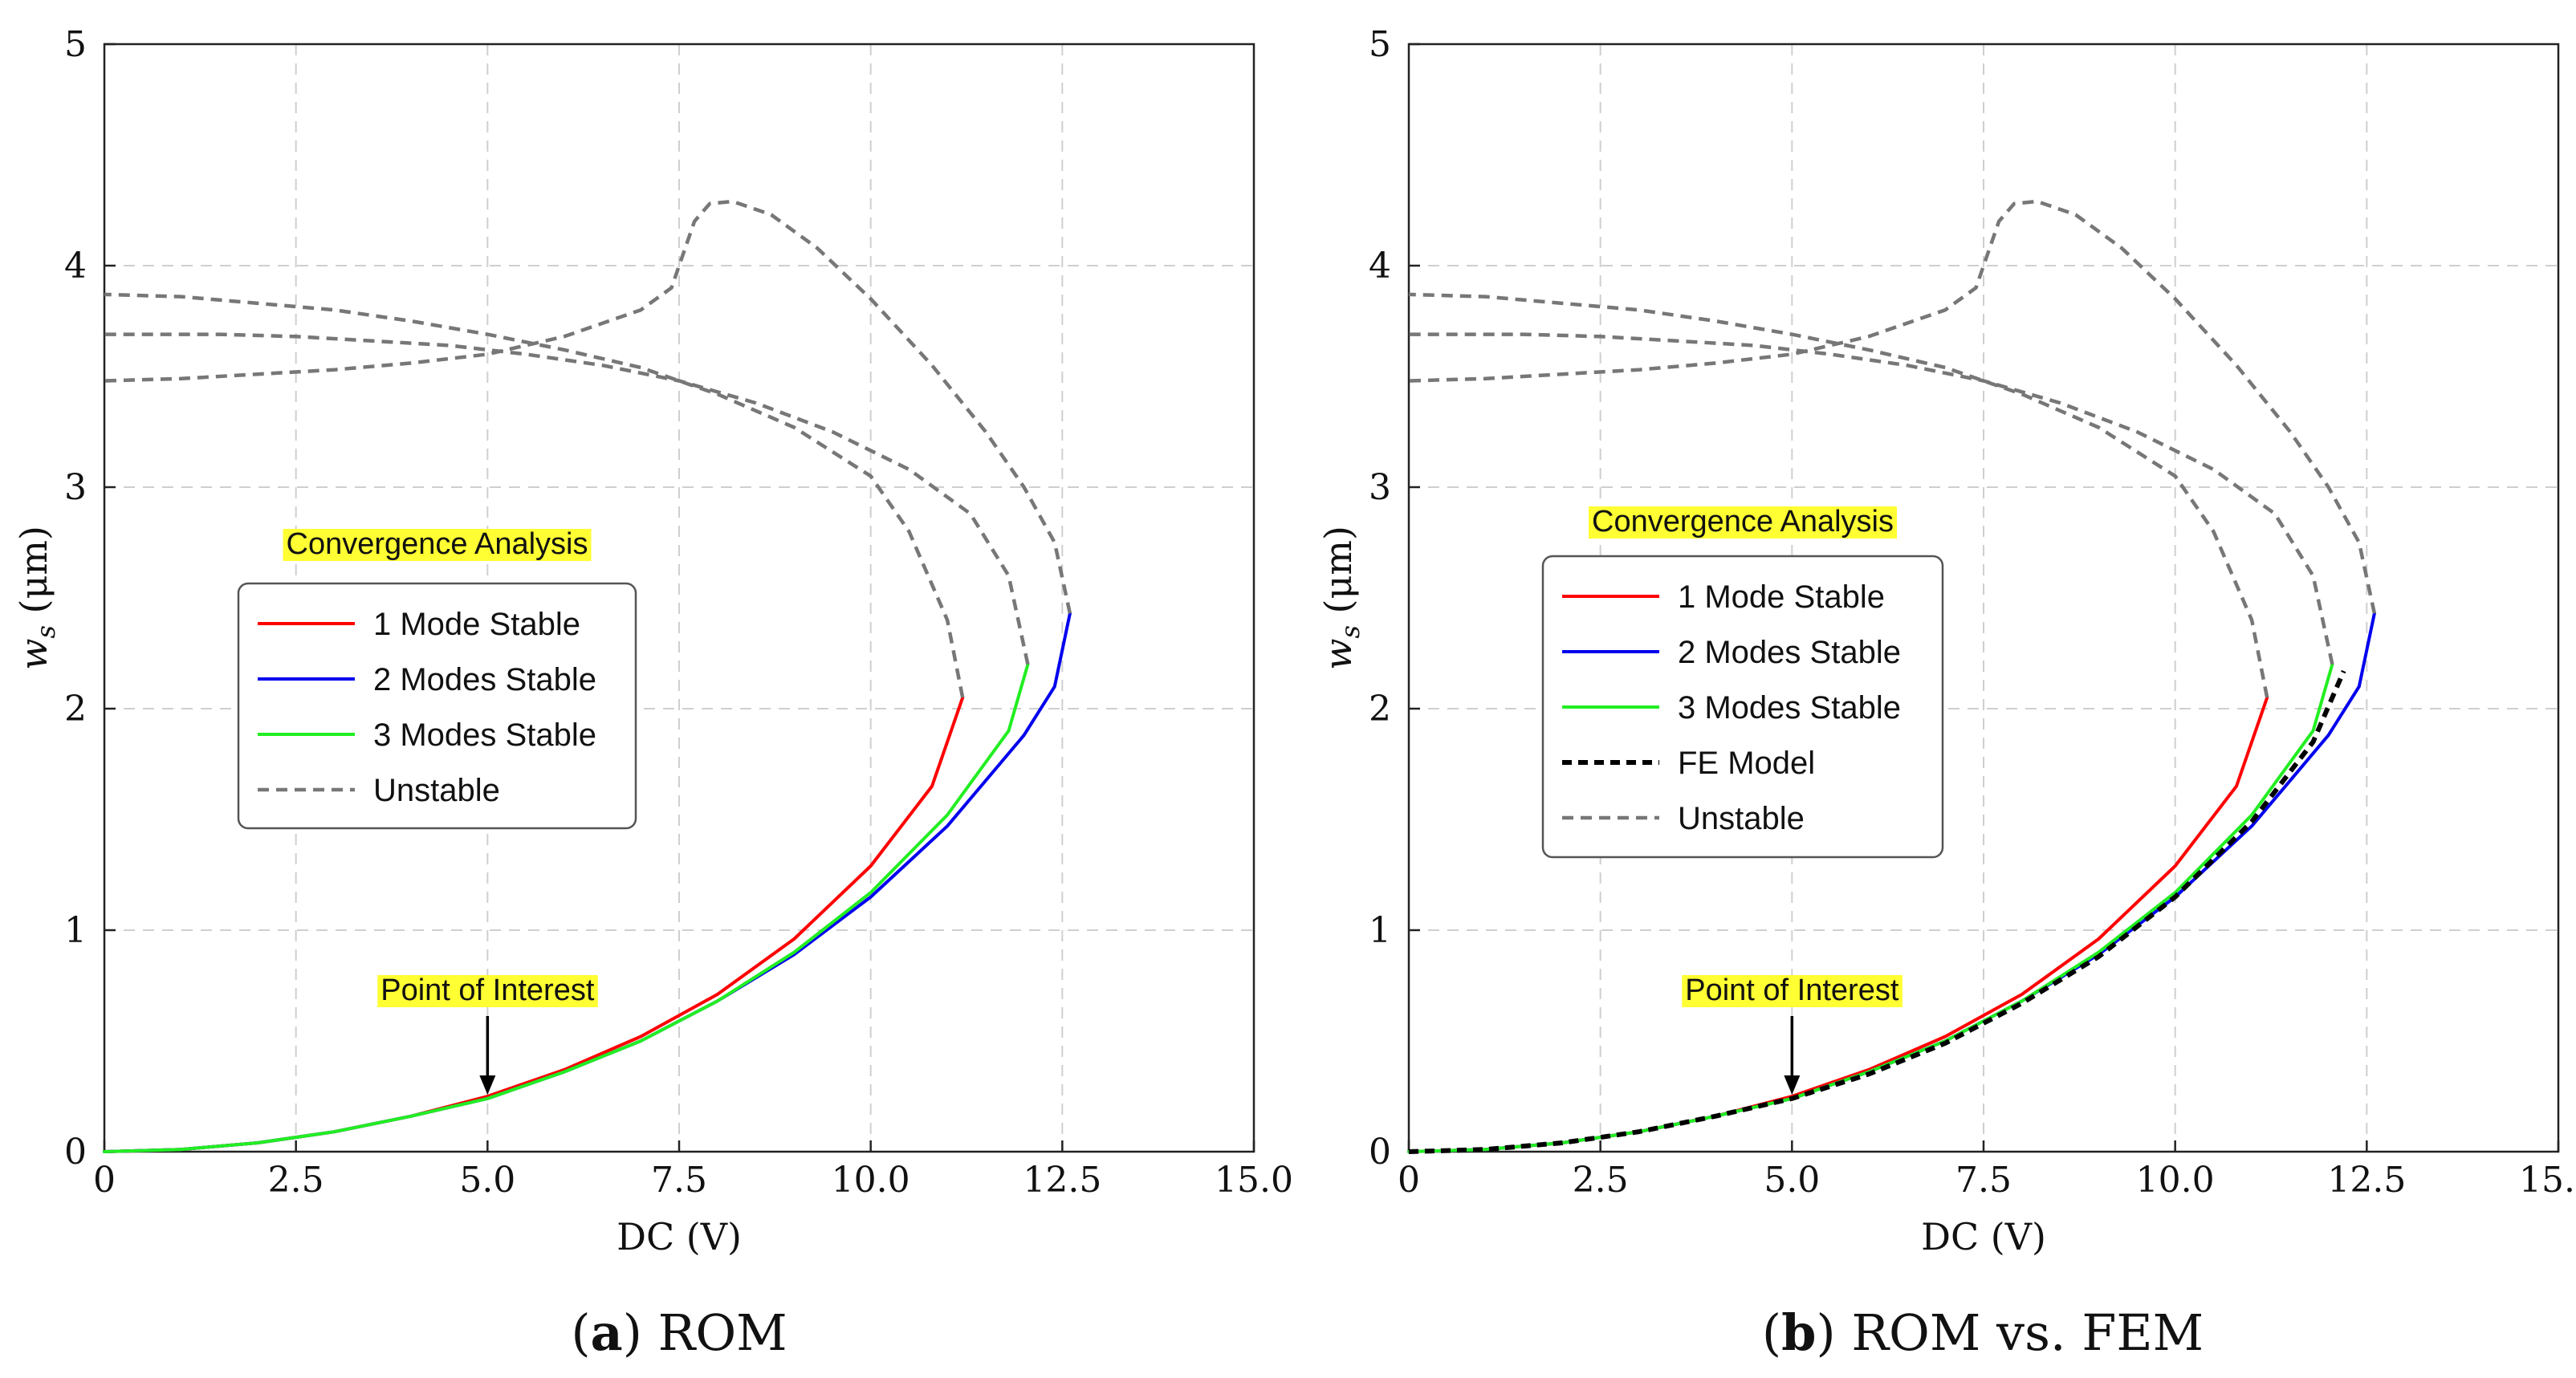  Describe the element at coordinates (2027, 1332) in the screenshot. I see `caption-title: ROM vs. FEM` at that location.